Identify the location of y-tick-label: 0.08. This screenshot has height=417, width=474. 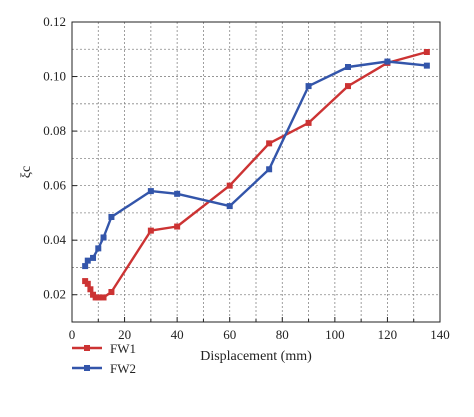
(54, 130).